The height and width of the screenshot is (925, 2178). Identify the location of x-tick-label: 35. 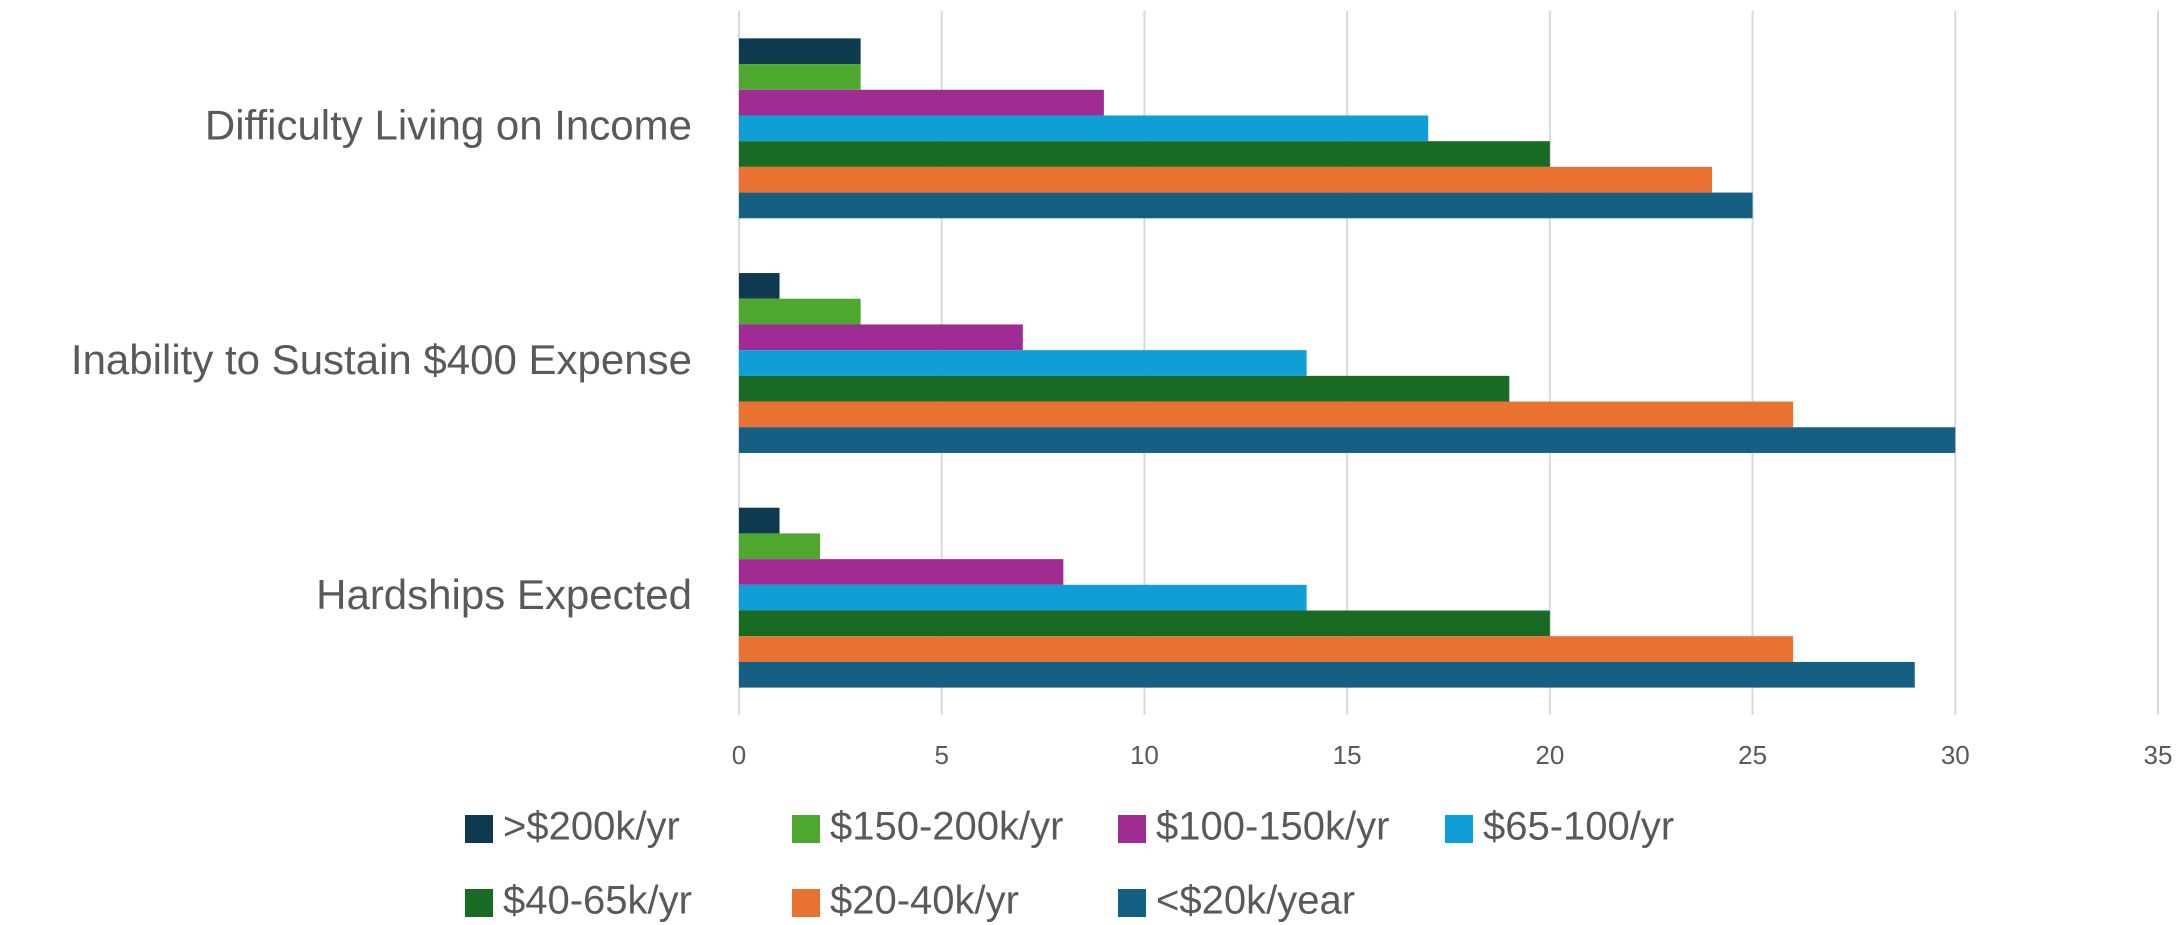
(2158, 755).